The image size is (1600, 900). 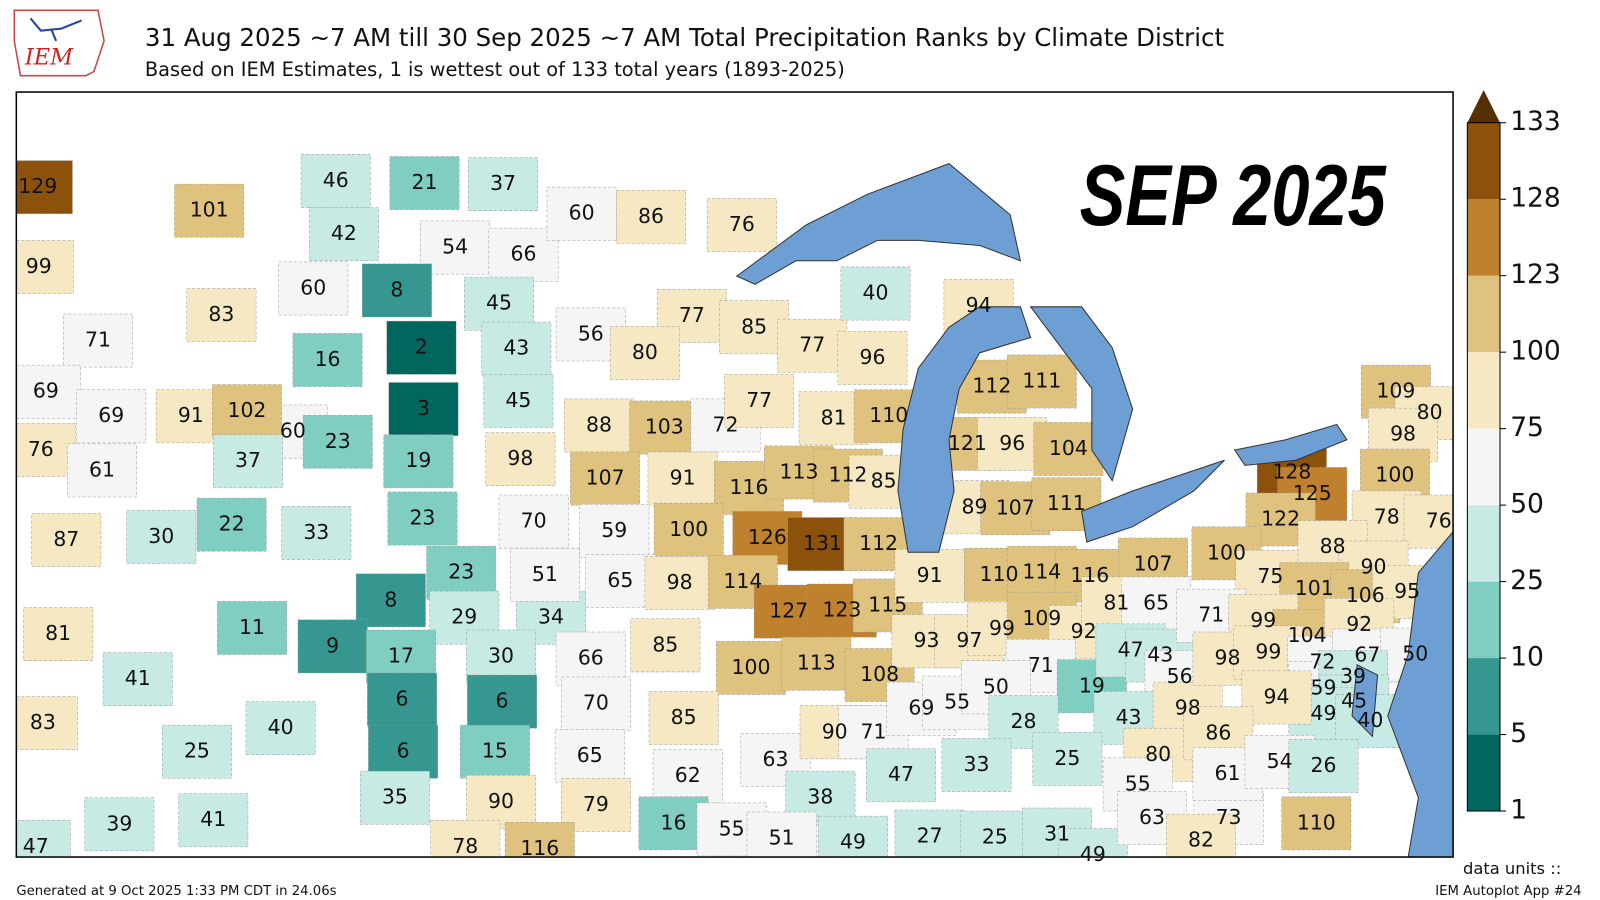 I want to click on rank-label: 26, so click(x=1323, y=765).